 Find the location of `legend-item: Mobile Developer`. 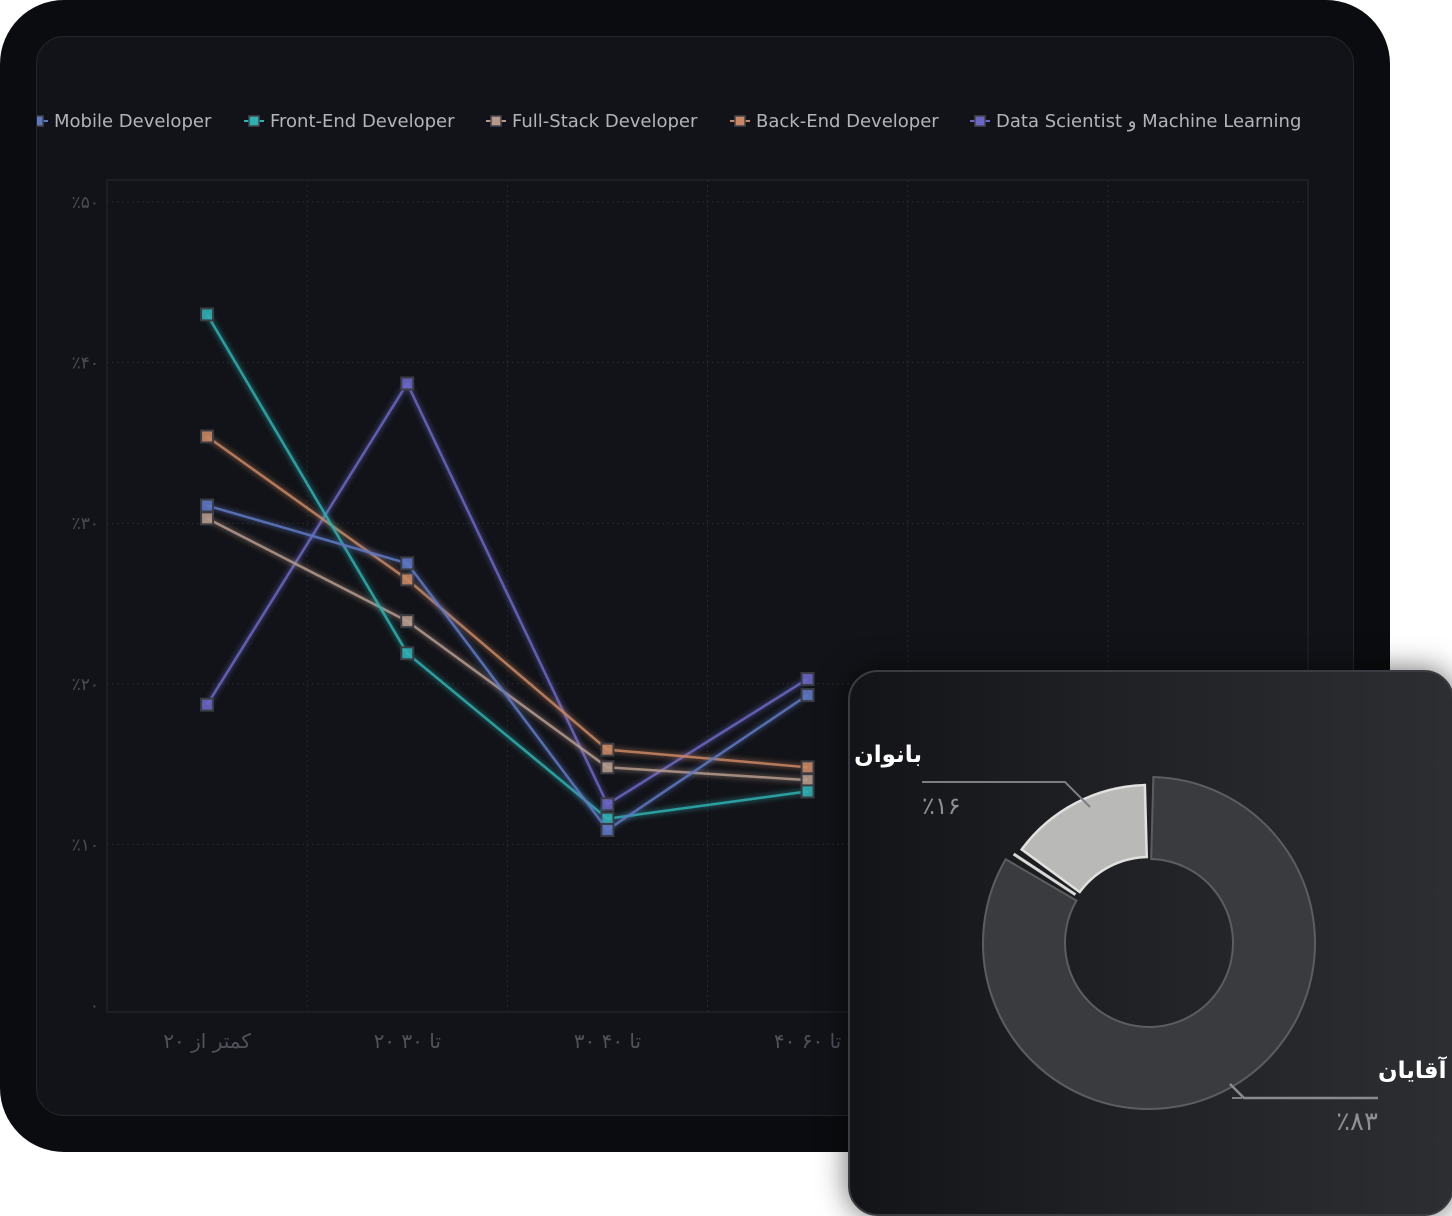

legend-item: Mobile Developer is located at coordinates (124, 121).